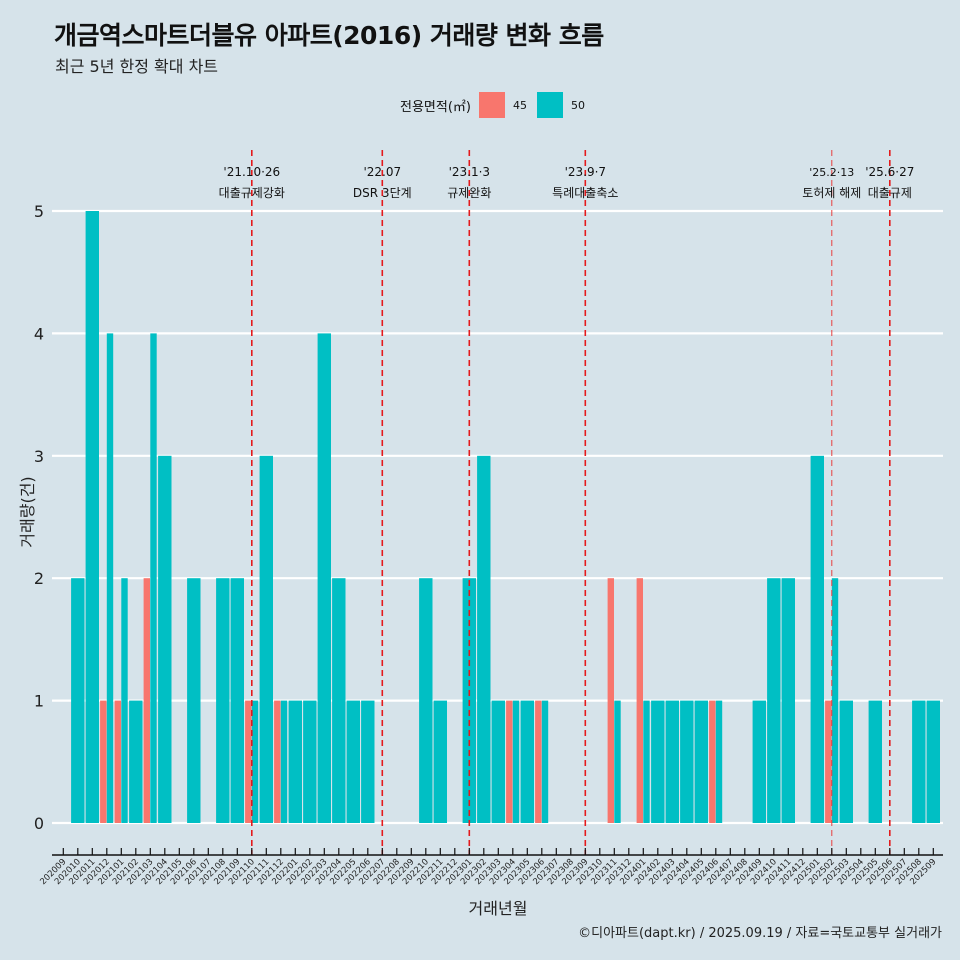 The image size is (960, 960). What do you see at coordinates (585, 172) in the screenshot?
I see `annotation-date: '23.9·7` at bounding box center [585, 172].